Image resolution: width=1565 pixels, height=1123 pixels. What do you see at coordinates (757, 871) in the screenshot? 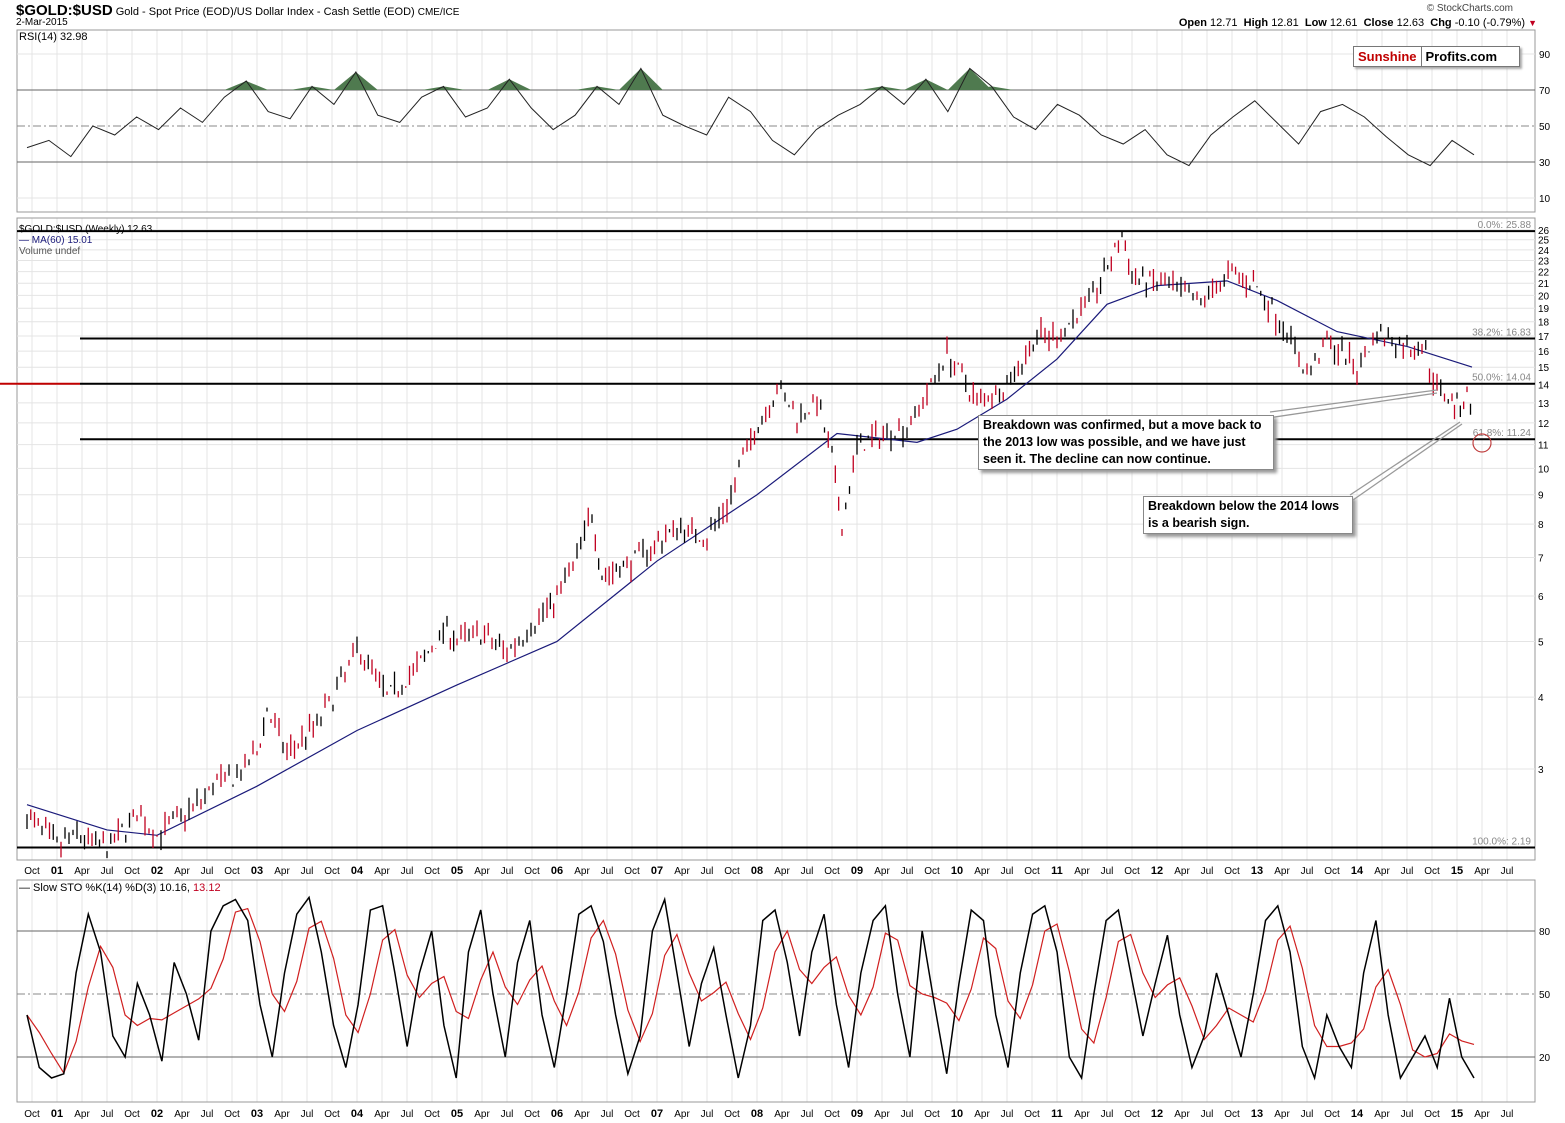
I see `date-axis-label: 08` at bounding box center [757, 871].